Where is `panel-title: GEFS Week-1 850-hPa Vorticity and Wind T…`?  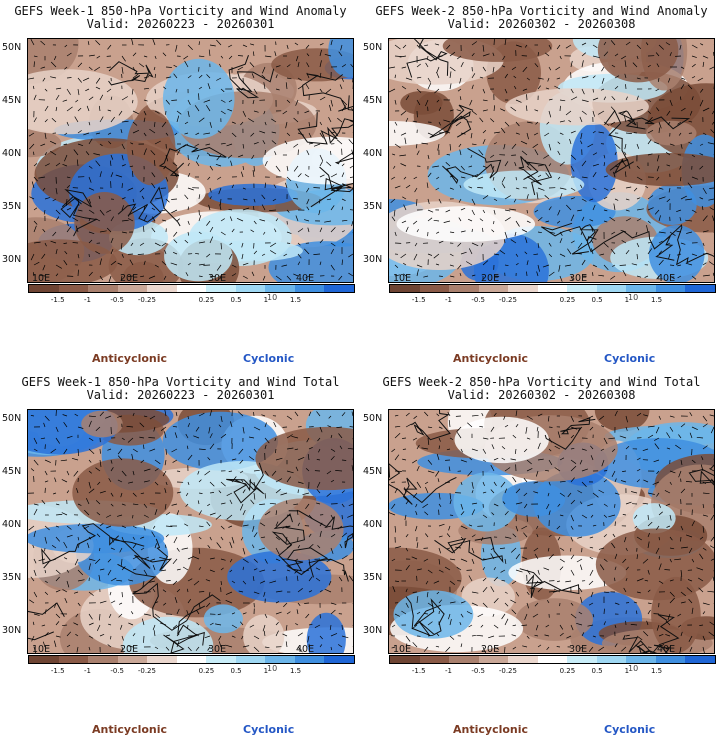
panel-title: GEFS Week-1 850-hPa Vorticity and Wind T… is located at coordinates (180, 382).